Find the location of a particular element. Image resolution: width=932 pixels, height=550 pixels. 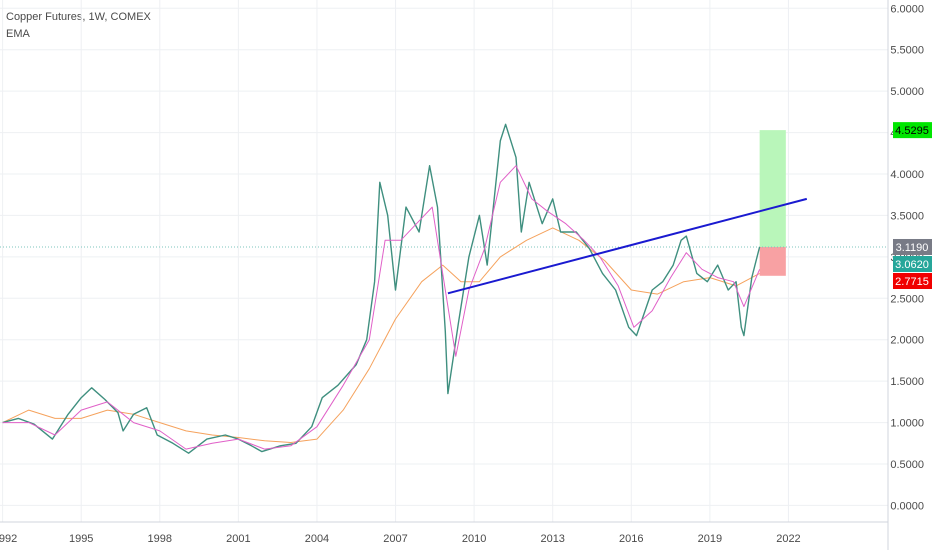

y-tick-label: 6.0000 is located at coordinates (907, 9).